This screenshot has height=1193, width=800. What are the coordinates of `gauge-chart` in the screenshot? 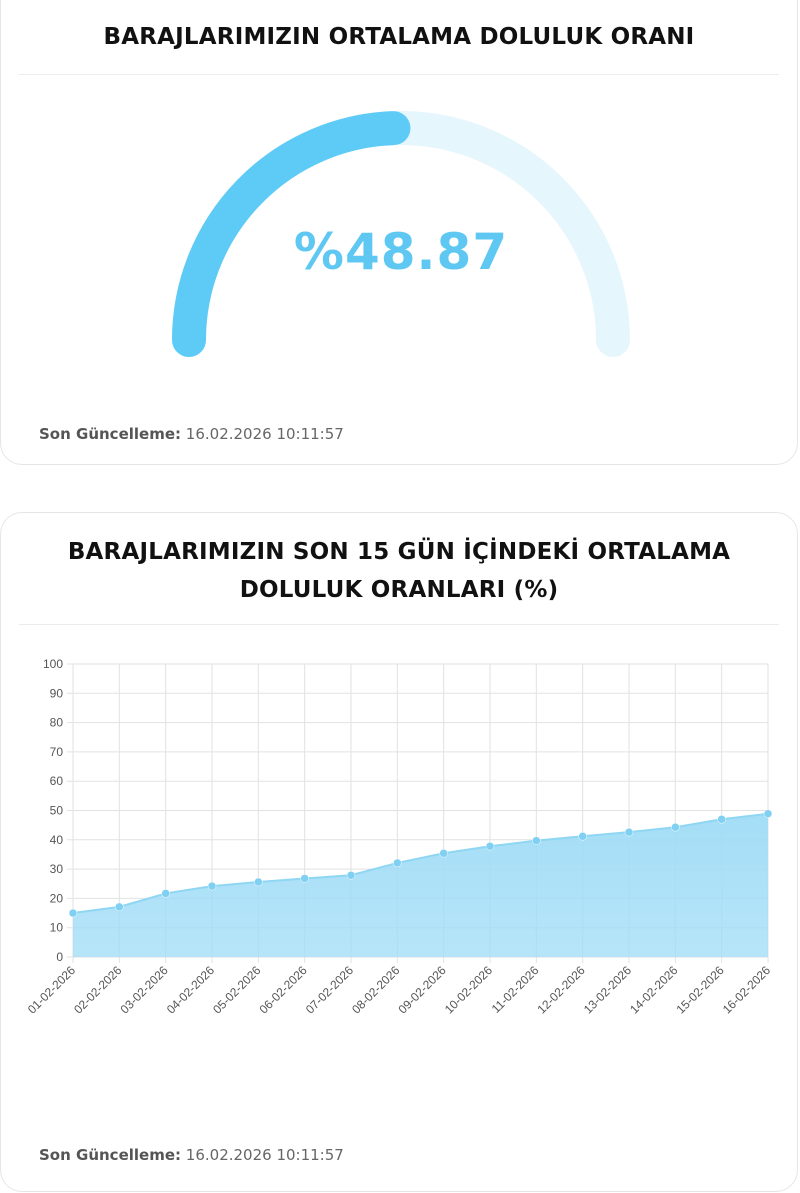 It's located at (401, 234).